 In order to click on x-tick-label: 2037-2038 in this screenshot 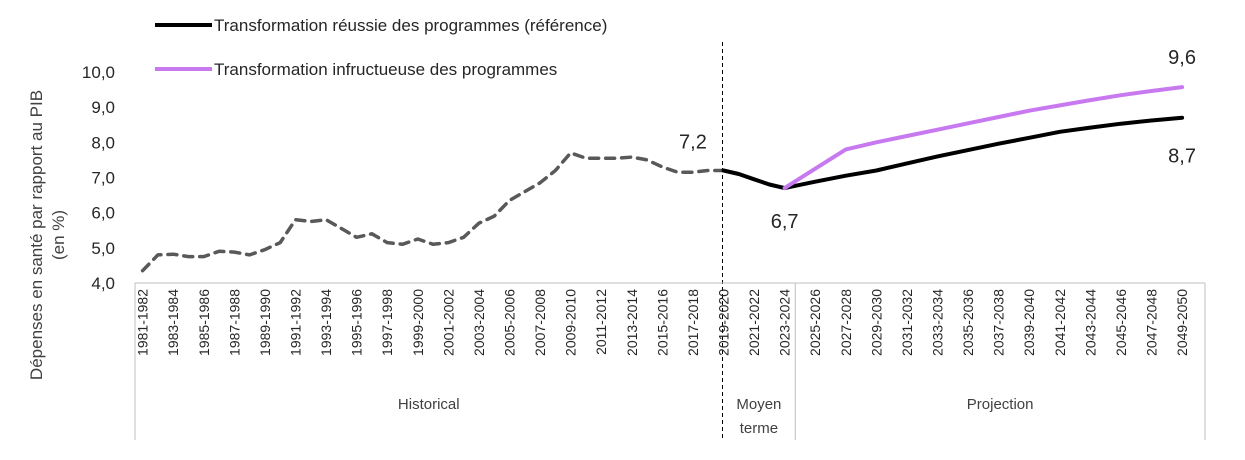, I will do `click(999, 322)`.